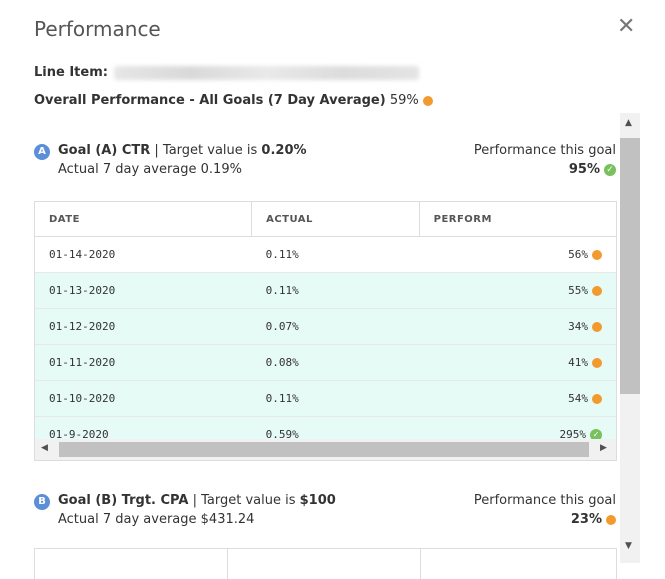 The width and height of the screenshot is (665, 579). Describe the element at coordinates (143, 326) in the screenshot. I see `cell-date: 01-12-2020` at that location.